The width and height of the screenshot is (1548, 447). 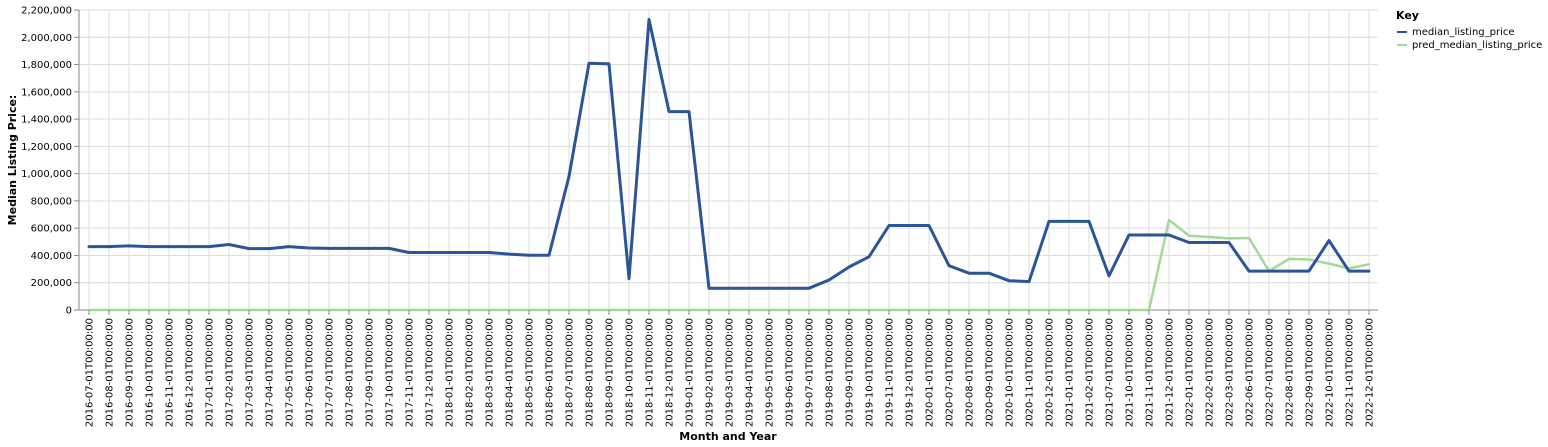 I want to click on x-tick-label: 2020-11-01T00:00:00, so click(x=1030, y=372).